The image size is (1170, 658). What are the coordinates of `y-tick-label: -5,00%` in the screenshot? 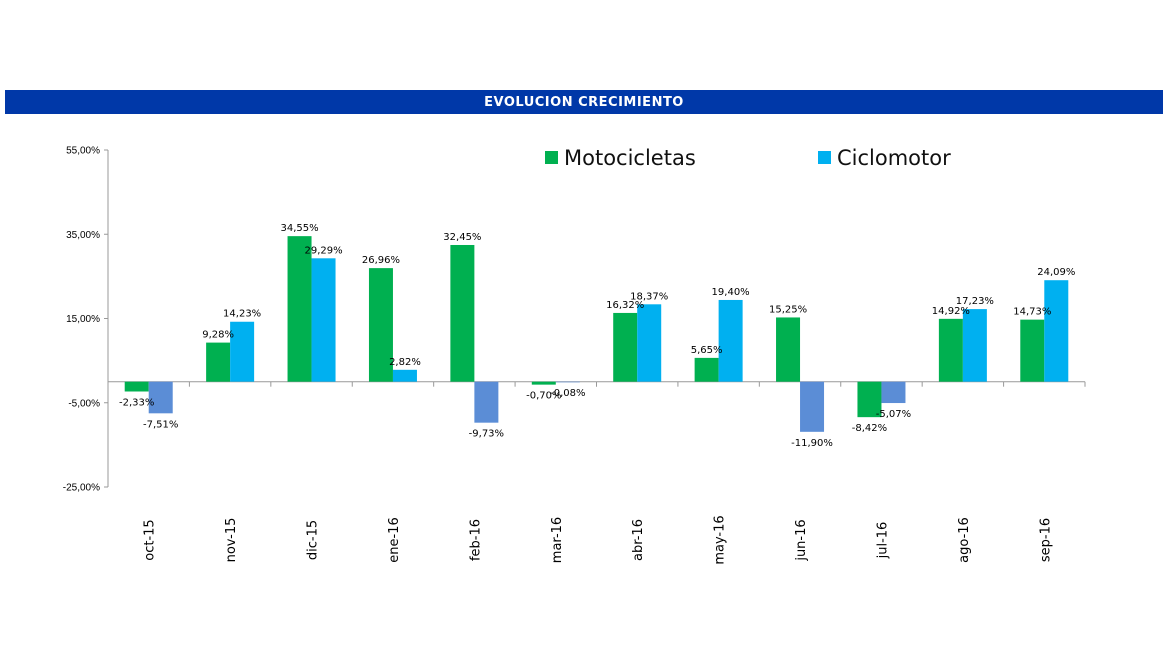 It's located at (84, 403).